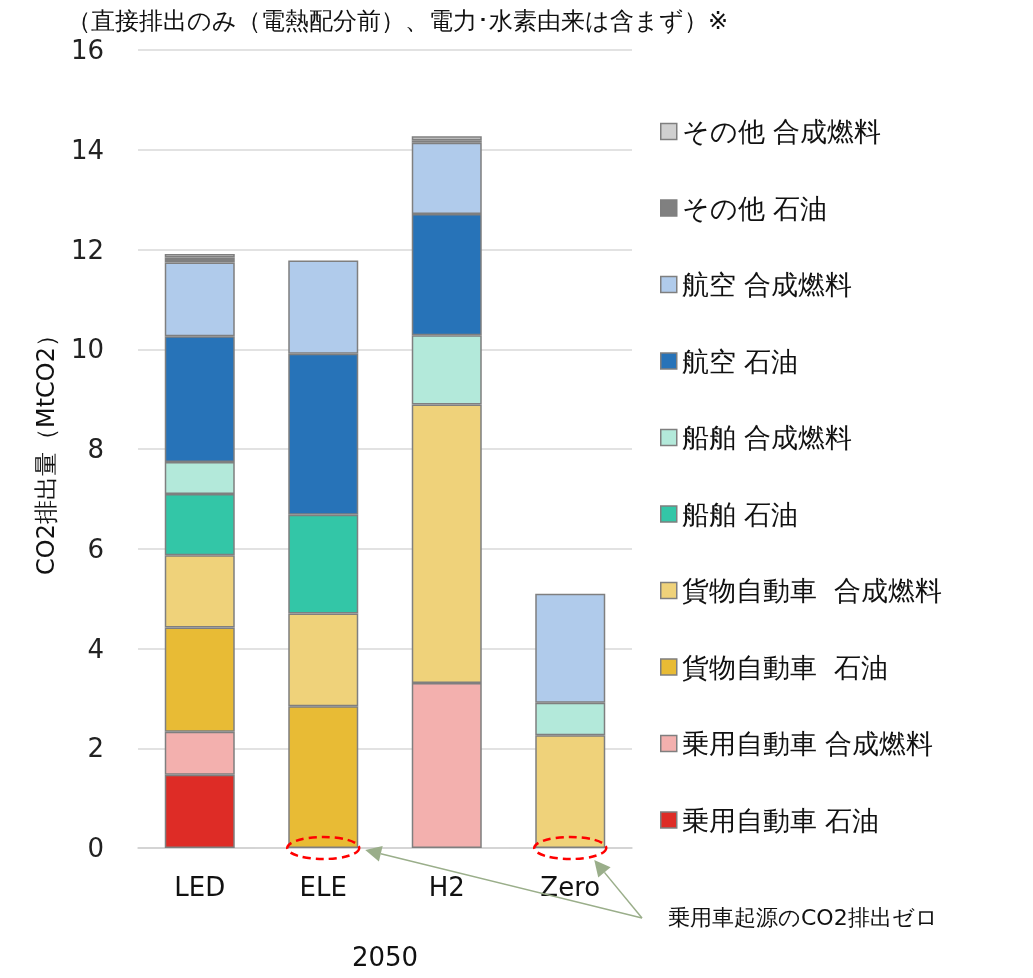  I want to click on bar, so click(446, 138).